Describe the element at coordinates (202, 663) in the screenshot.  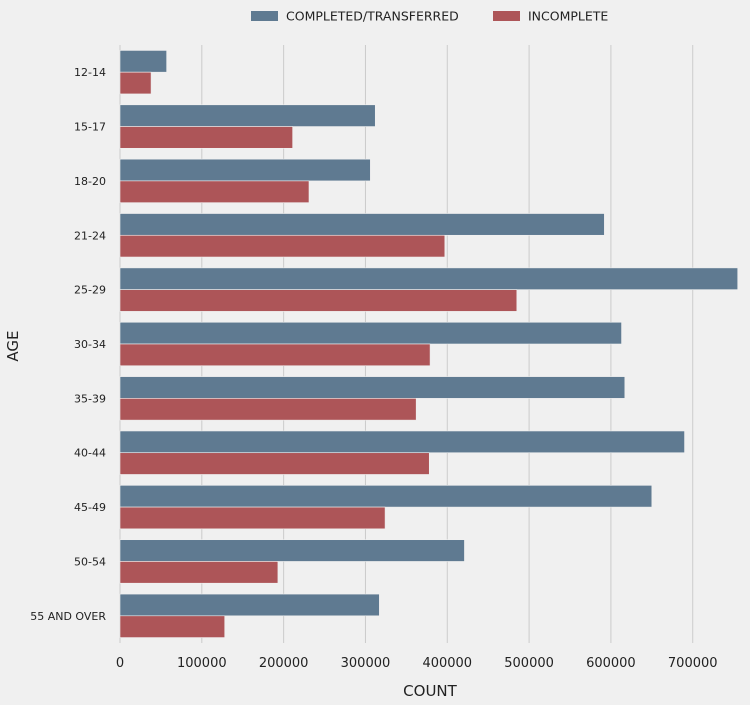
I see `x-tick-label: 100000` at that location.